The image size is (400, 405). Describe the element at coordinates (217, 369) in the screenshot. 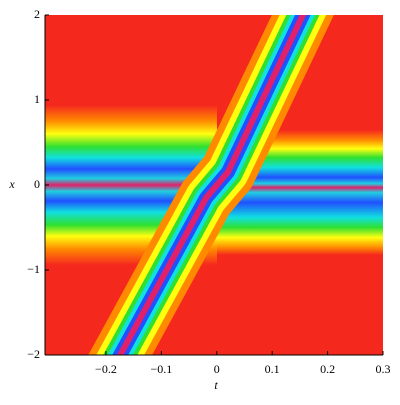

I see `x-tick-label: 0` at that location.